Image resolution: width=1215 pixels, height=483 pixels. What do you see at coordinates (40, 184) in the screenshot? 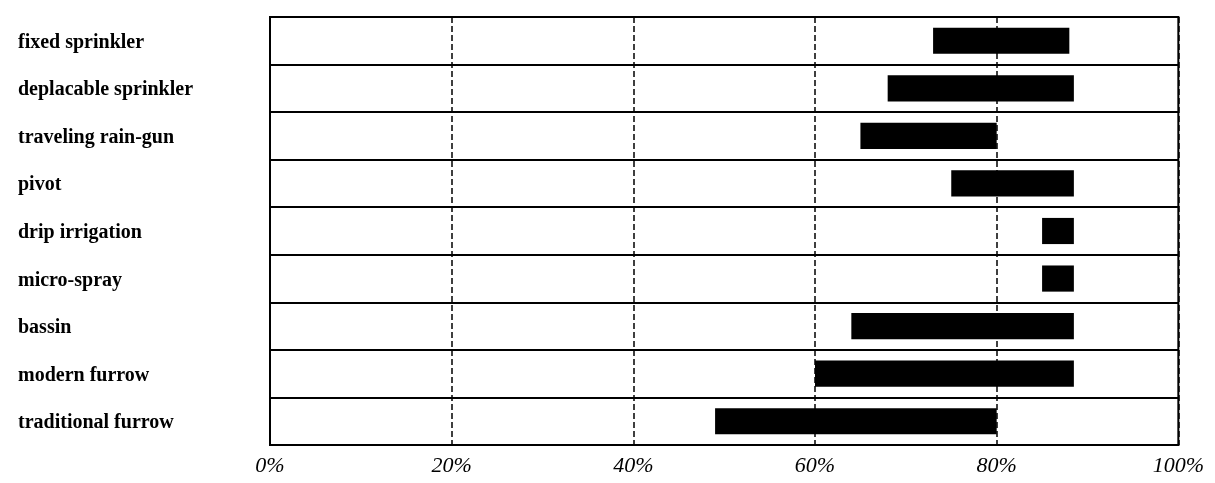
I see `y-tick-label: pivot` at bounding box center [40, 184].